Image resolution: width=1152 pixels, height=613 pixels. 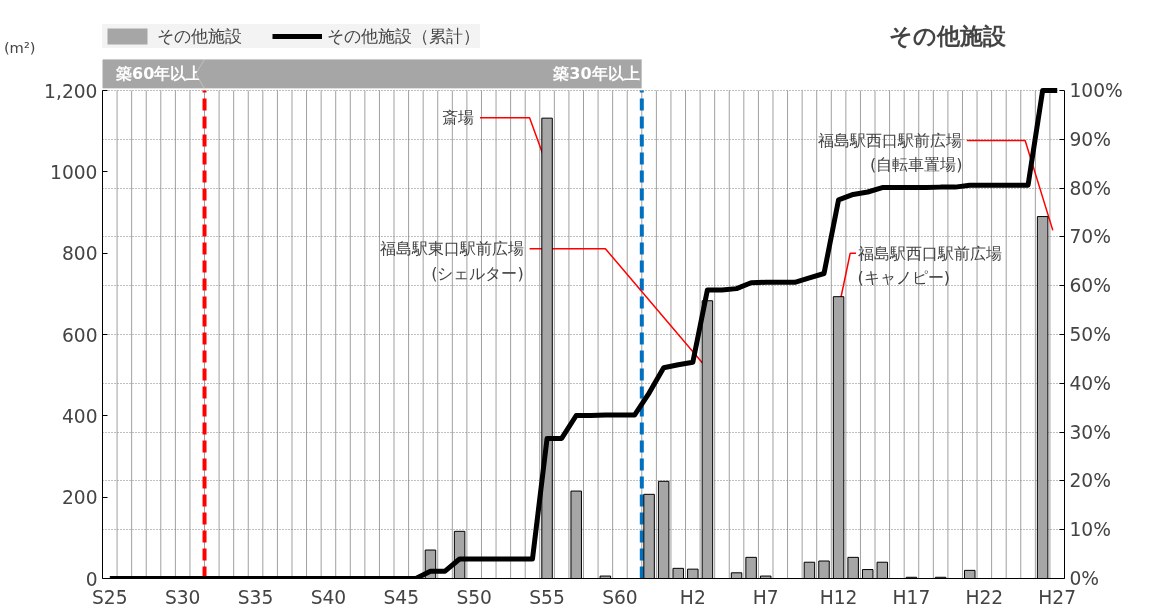 I want to click on annotation: 福島駅東口駅前広場 (シェルター), so click(x=451, y=261).